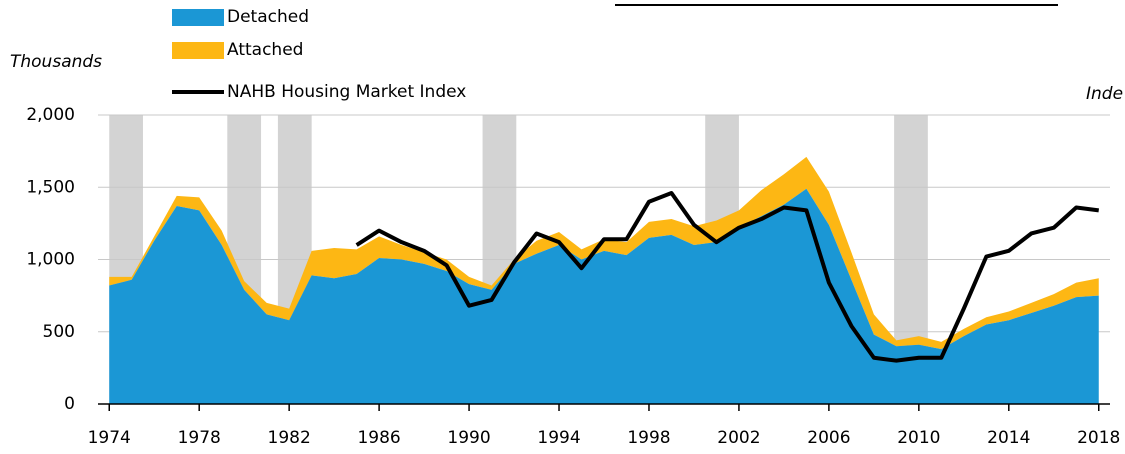 Image resolution: width=1125 pixels, height=454 pixels. I want to click on legend-label: NAHB Housing Market Index, so click(346, 92).